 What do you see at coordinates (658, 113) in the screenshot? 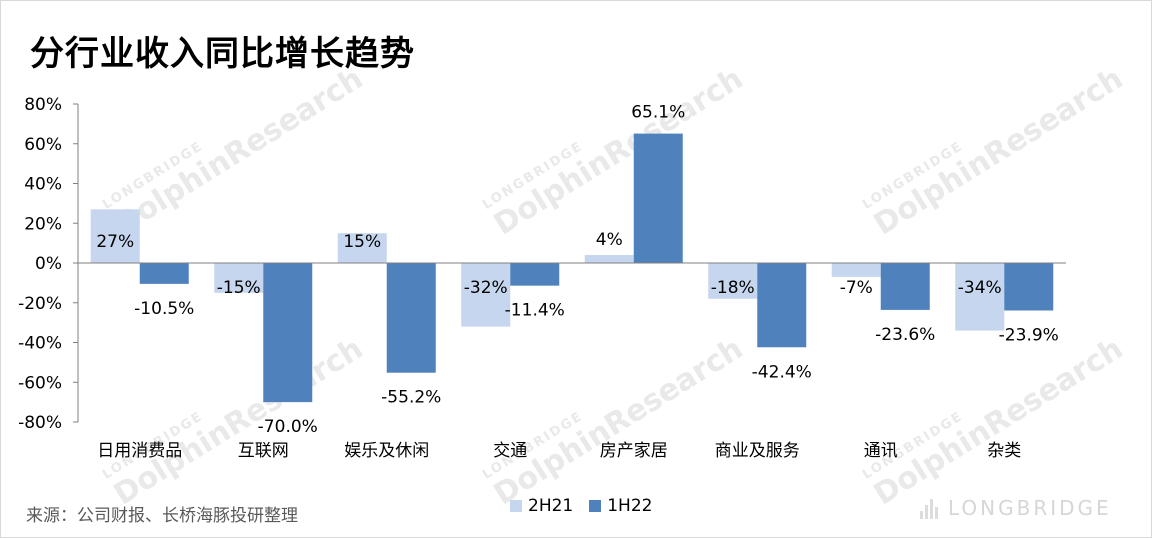
I see `data-label-1h22: 65.1%` at bounding box center [658, 113].